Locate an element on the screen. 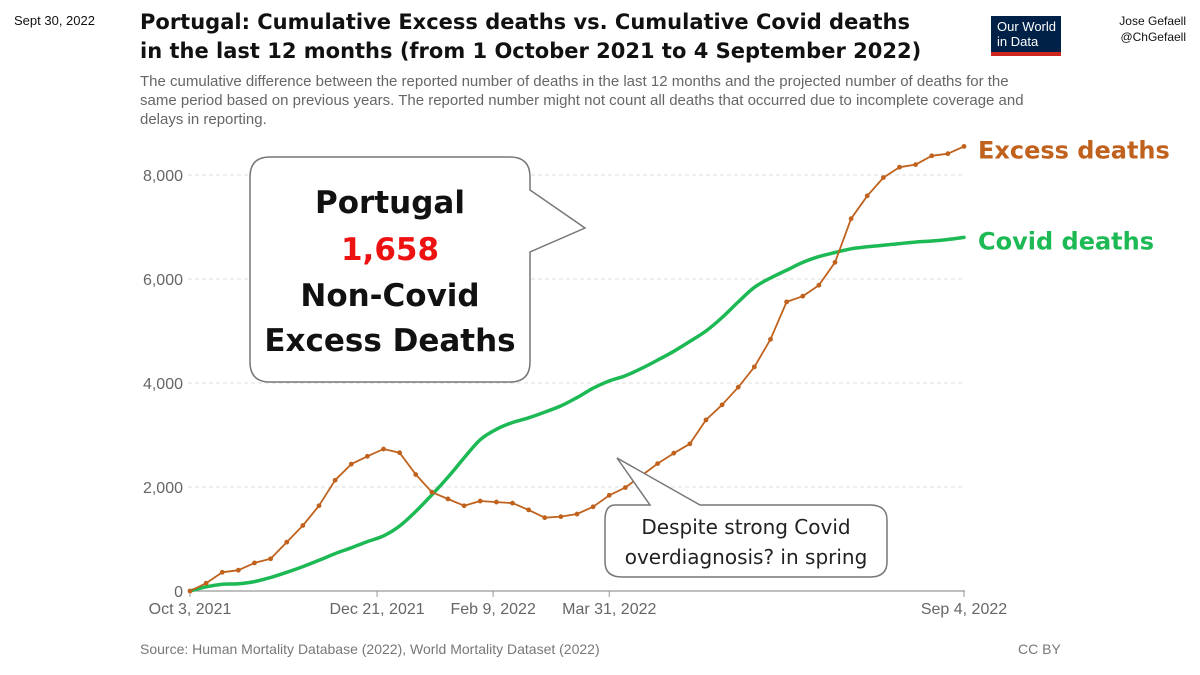 The image size is (1200, 675). author-name: Jose Gefaell is located at coordinates (1152, 21).